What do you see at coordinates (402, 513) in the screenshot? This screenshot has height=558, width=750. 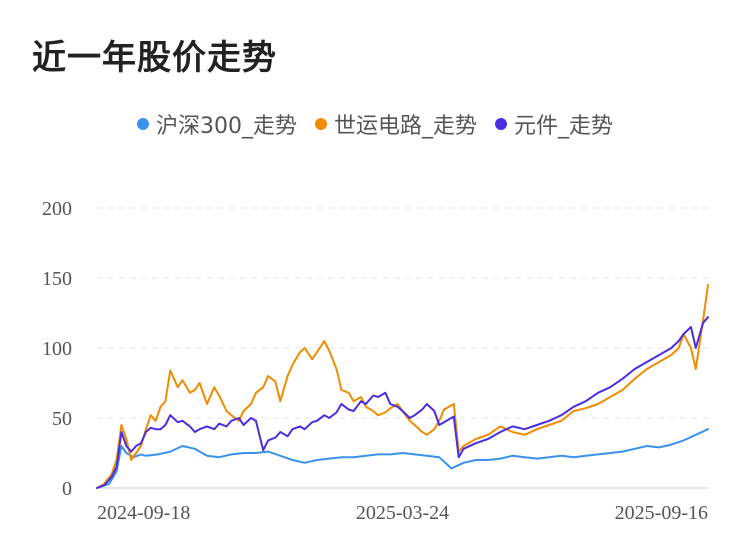 I see `x-tick-label: 2025-03-24` at bounding box center [402, 513].